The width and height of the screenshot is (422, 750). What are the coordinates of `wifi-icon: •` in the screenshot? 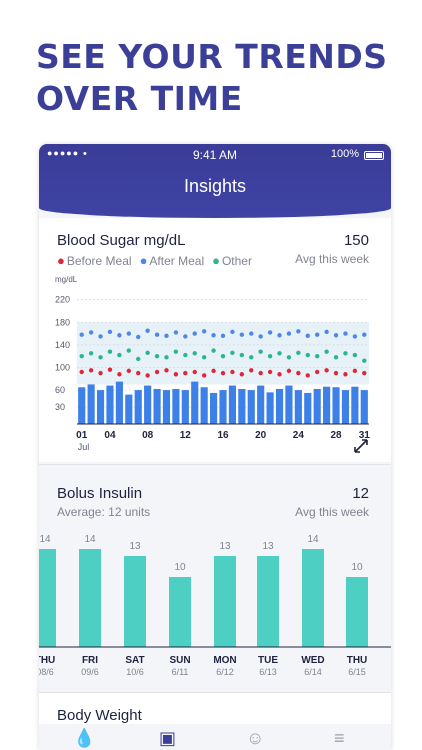 It's located at (85, 154).